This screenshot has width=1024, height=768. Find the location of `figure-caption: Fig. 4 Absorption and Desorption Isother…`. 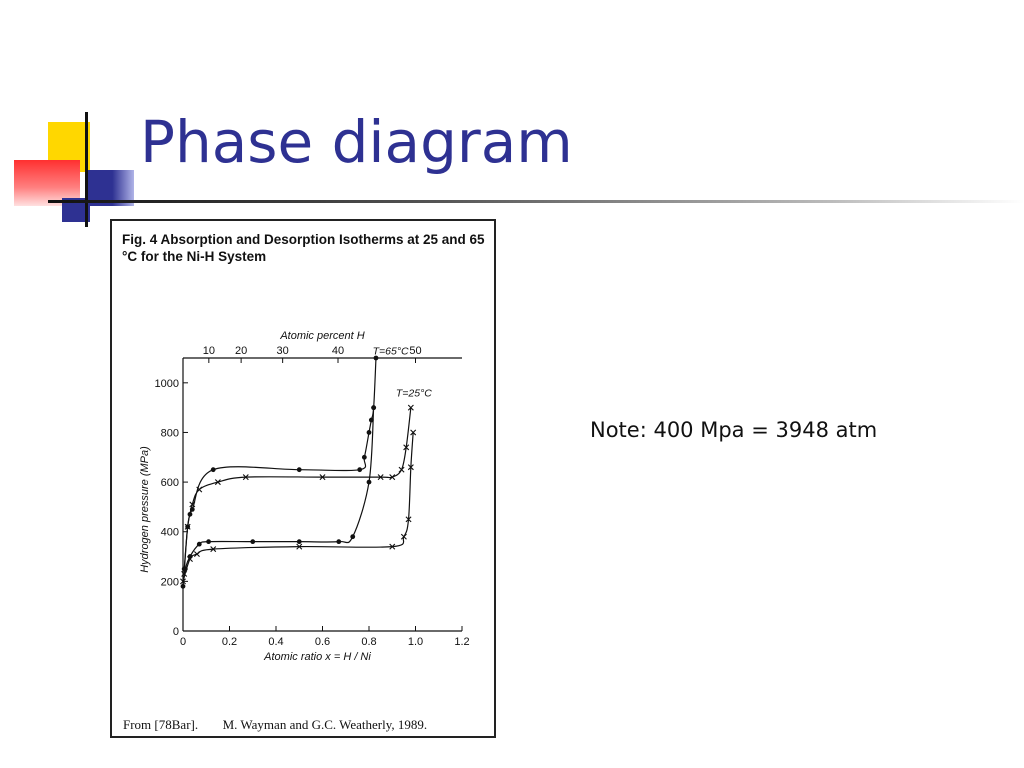

figure-caption: Fig. 4 Absorption and Desorption Isother… is located at coordinates (303, 248).